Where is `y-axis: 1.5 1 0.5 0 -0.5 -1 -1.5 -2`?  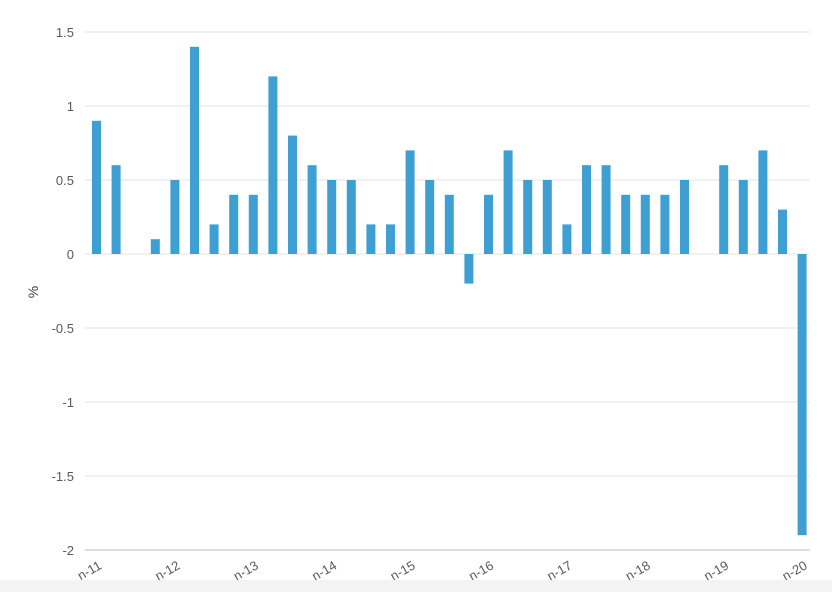 y-axis: 1.5 1 0.5 0 -0.5 -1 -1.5 -2 is located at coordinates (63, 291).